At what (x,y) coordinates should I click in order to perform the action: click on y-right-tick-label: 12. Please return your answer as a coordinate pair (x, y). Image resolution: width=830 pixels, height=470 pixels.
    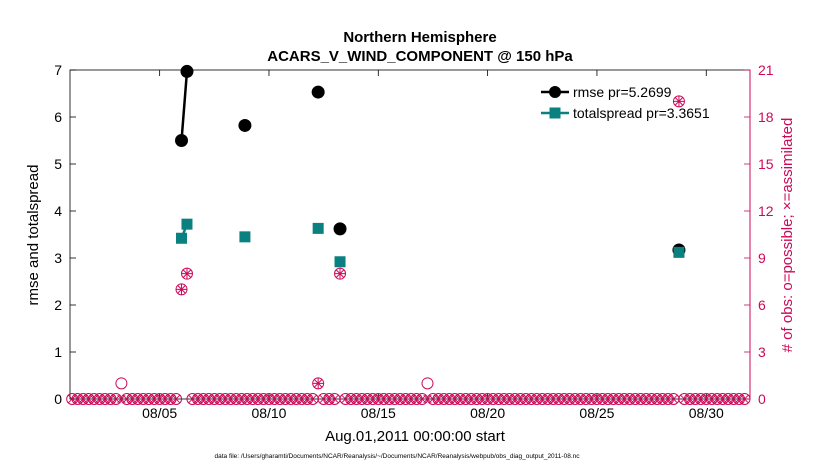
    Looking at the image, I should click on (766, 211).